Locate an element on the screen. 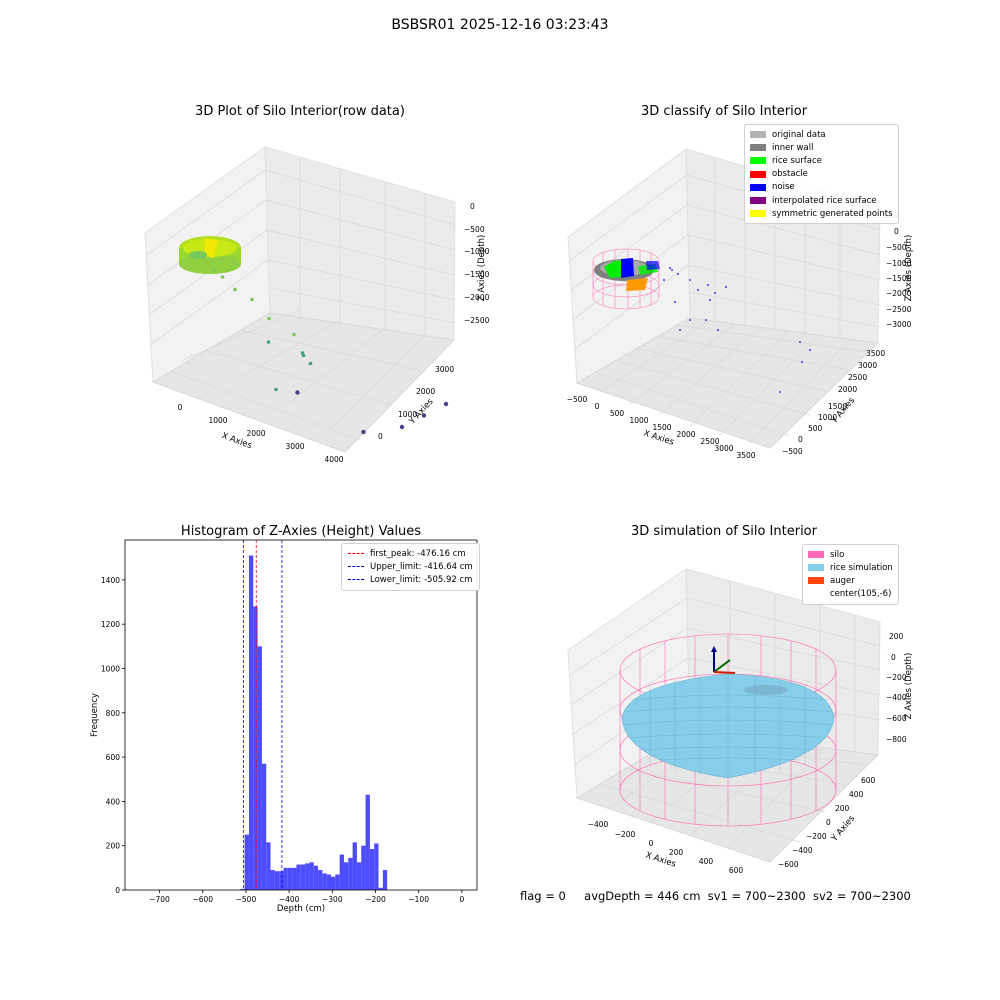  sim-xtick: −200 is located at coordinates (625, 834).